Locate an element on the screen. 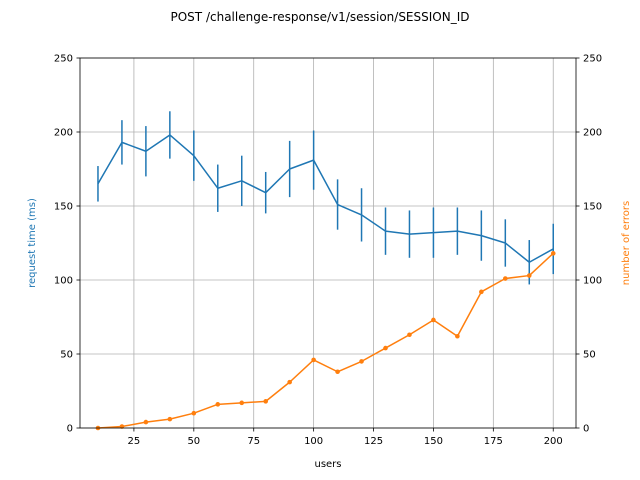  y-axis-label-left: request time (ms) is located at coordinates (32, 243).